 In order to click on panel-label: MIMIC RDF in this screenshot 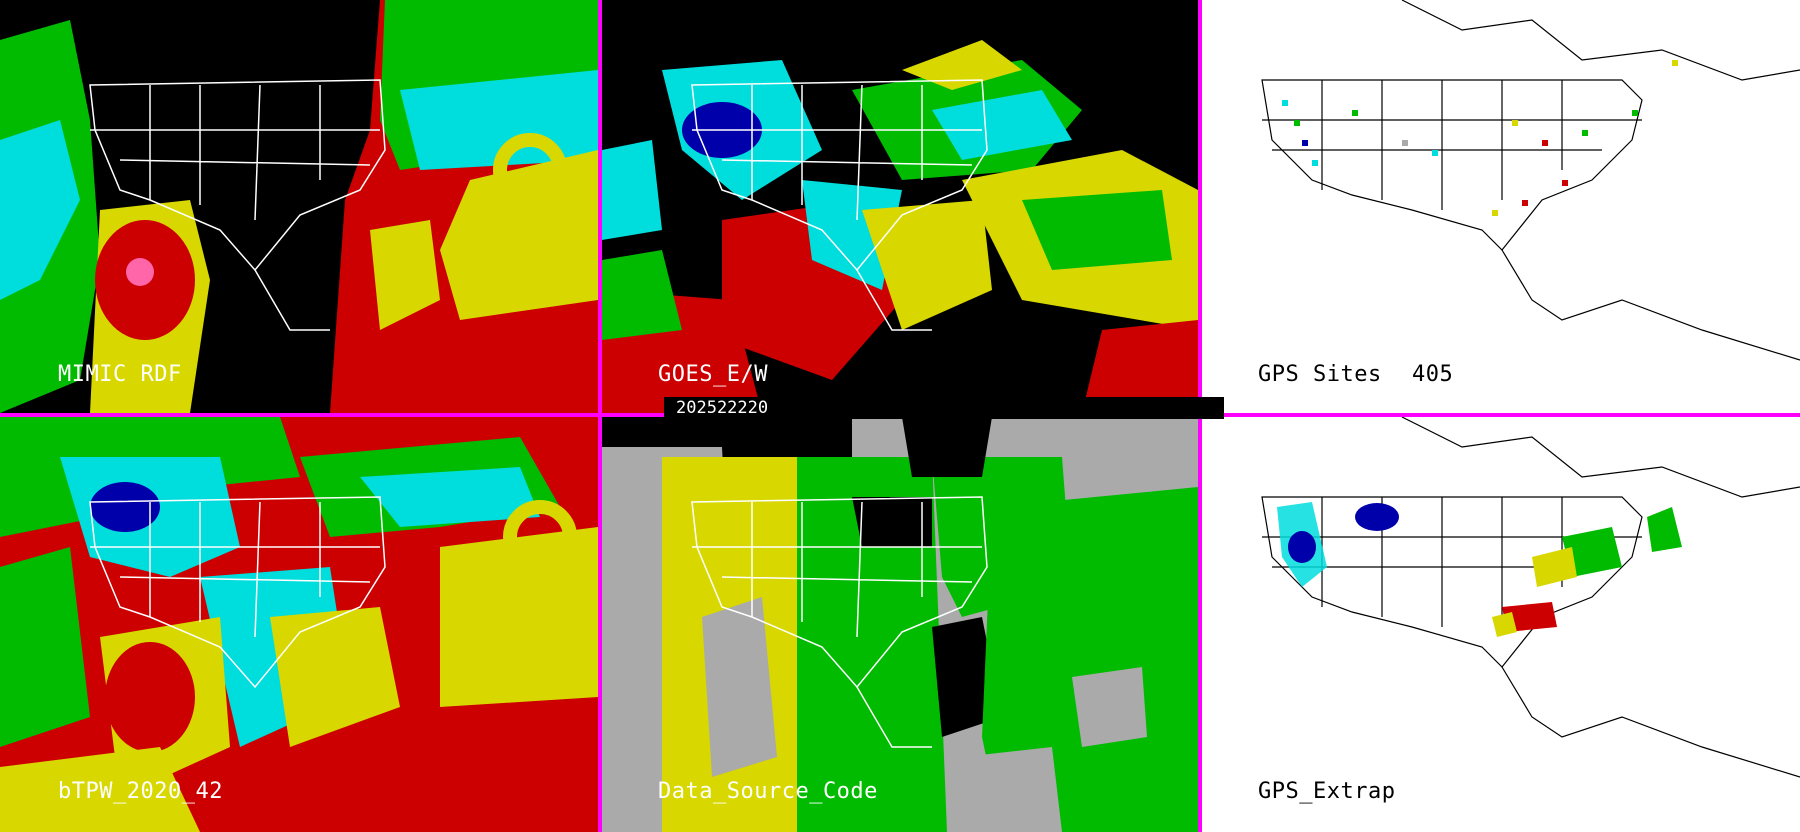, I will do `click(120, 374)`.